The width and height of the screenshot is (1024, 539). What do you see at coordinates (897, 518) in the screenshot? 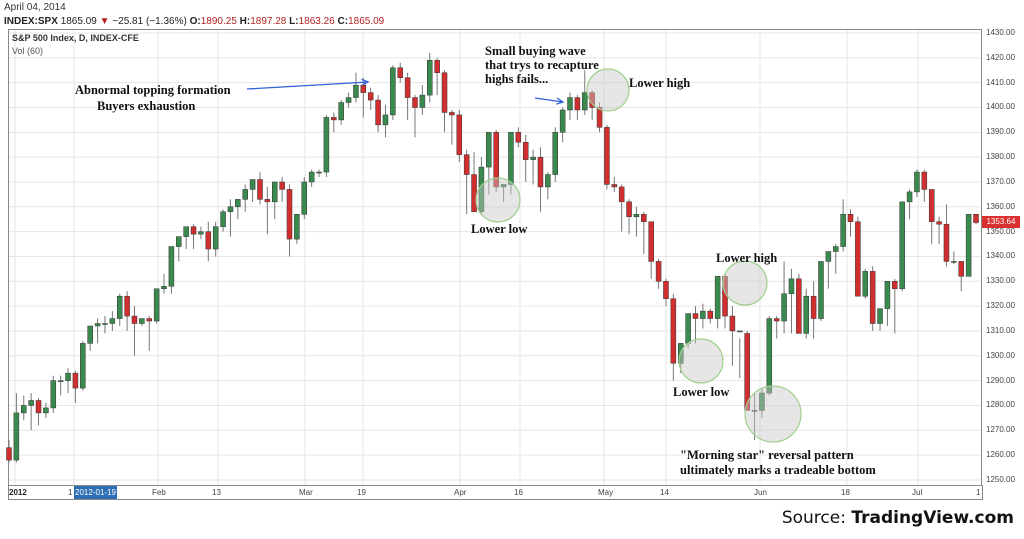
I see `source-credit: Source: TradingView.com` at bounding box center [897, 518].